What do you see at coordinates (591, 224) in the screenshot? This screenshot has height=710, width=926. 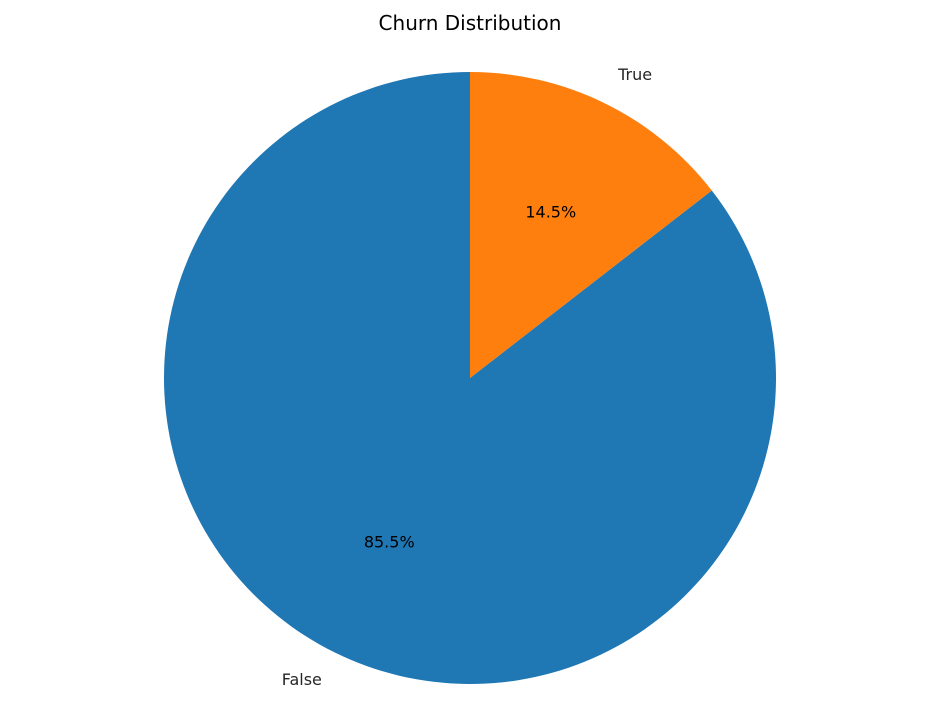 I see `pie-slice-true` at bounding box center [591, 224].